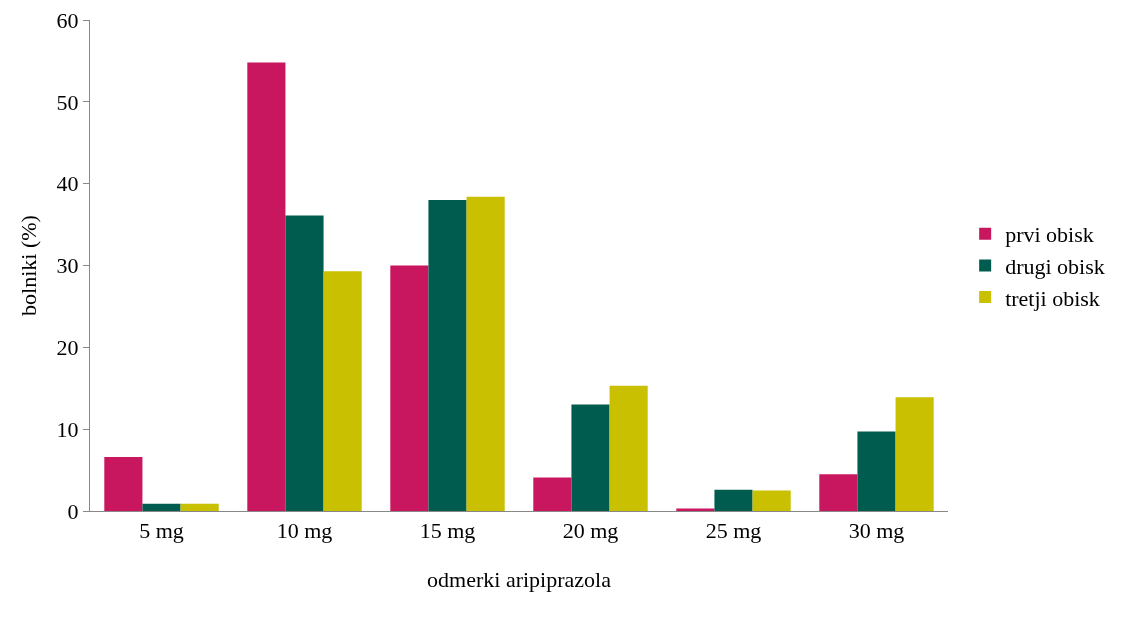 The image size is (1148, 621). Describe the element at coordinates (161, 531) in the screenshot. I see `x-tick-label: 5 mg` at that location.